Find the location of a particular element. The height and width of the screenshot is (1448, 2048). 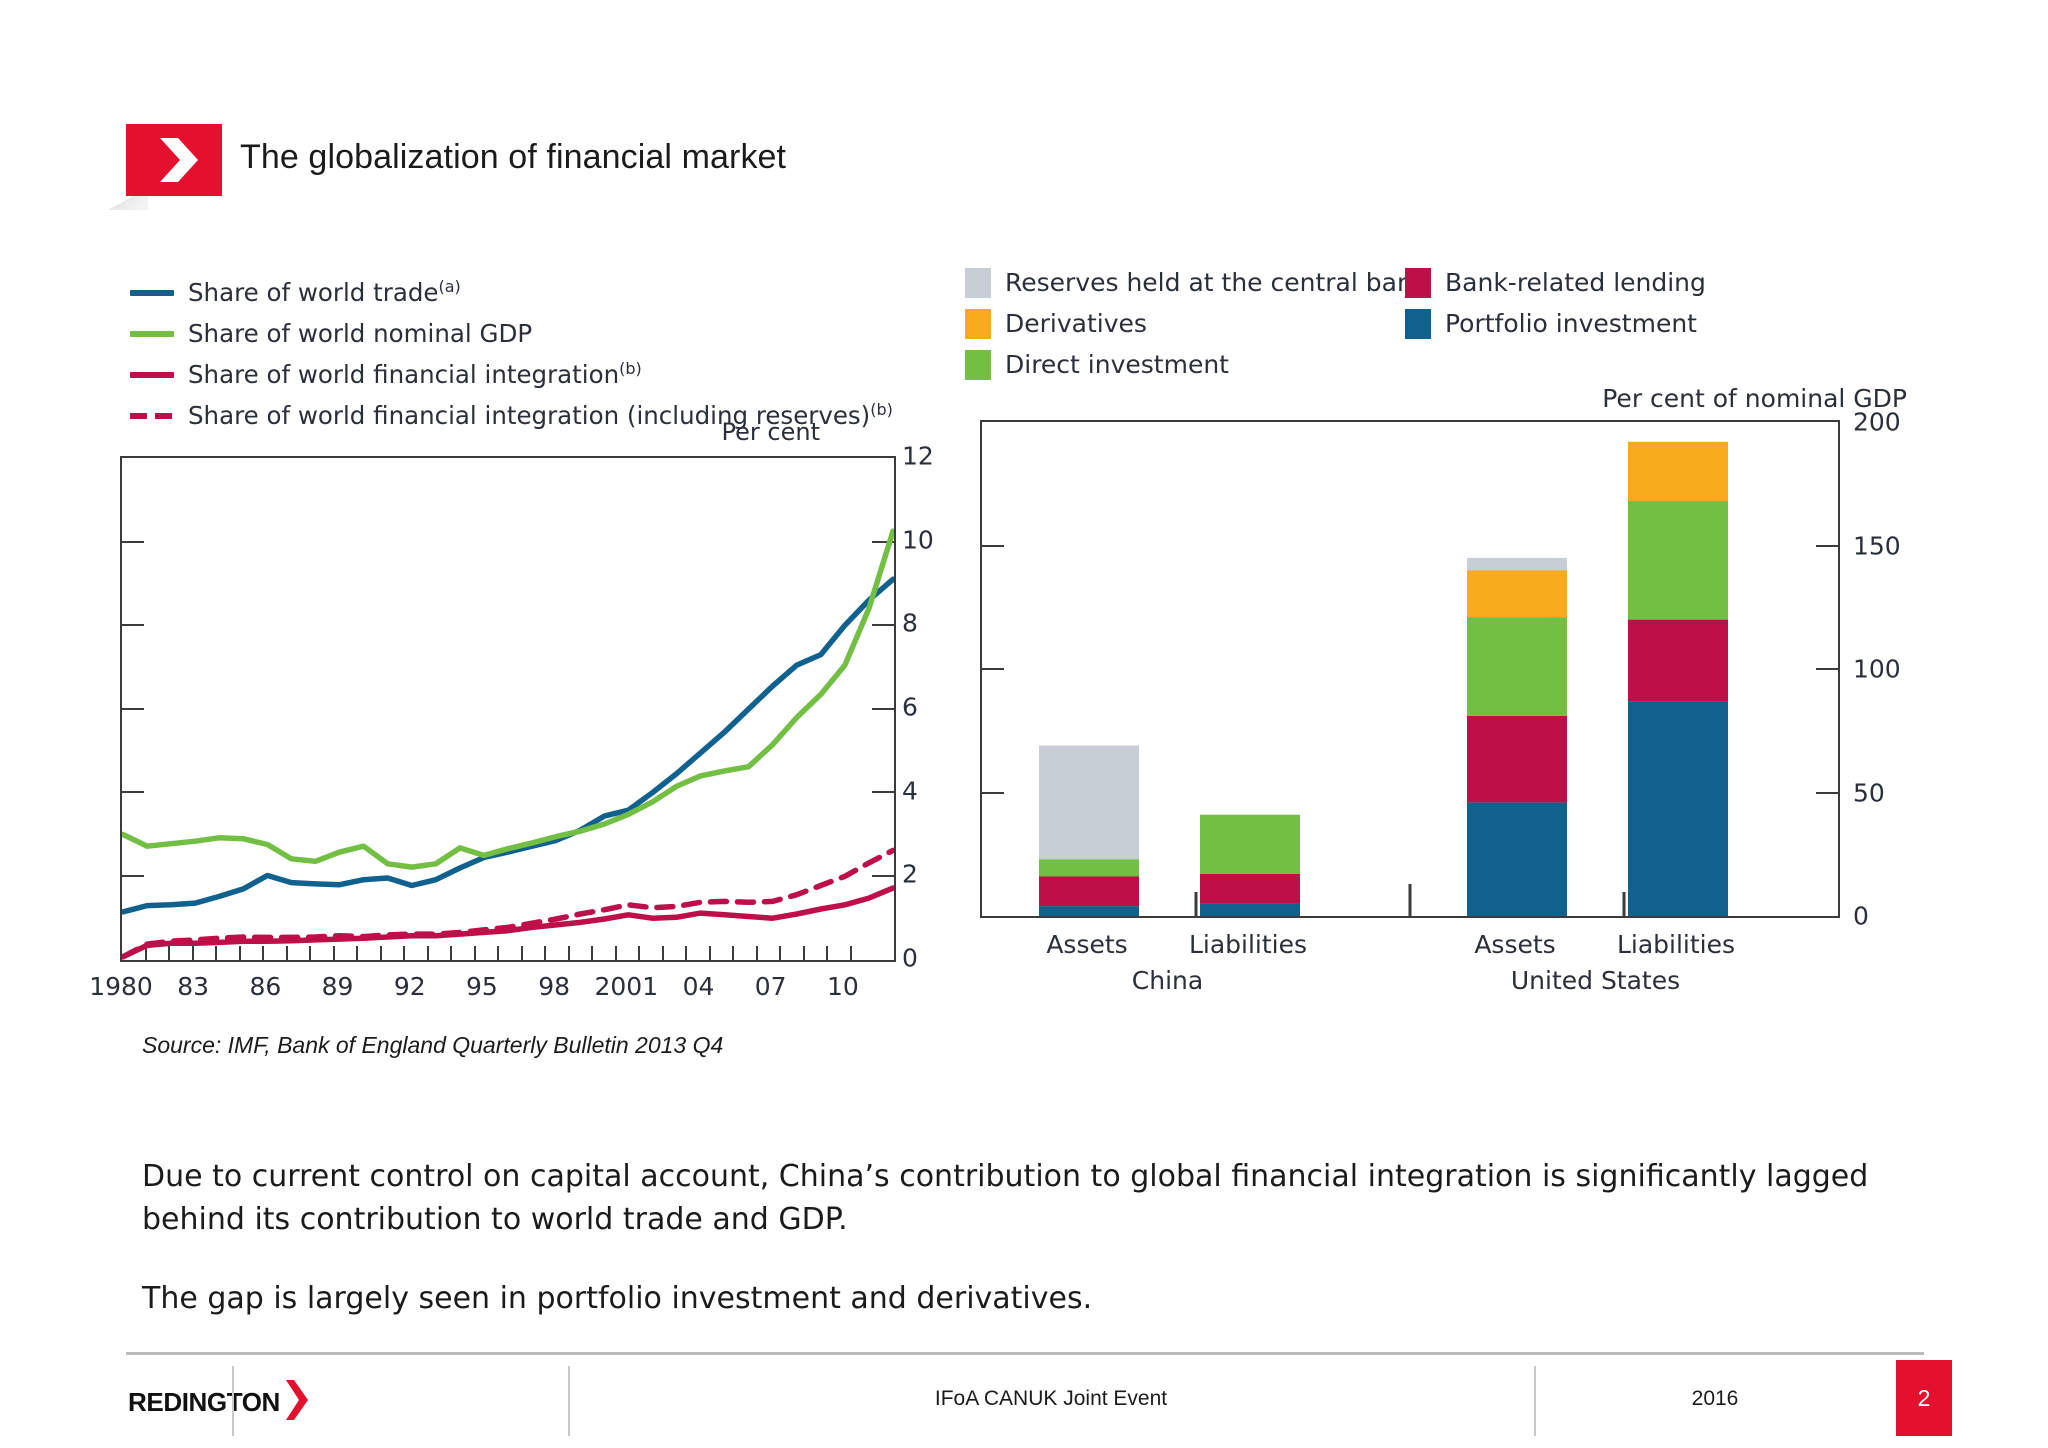

bar-chart-y-axis-labels: 0 50 100 150 200 is located at coordinates (1898, 667).